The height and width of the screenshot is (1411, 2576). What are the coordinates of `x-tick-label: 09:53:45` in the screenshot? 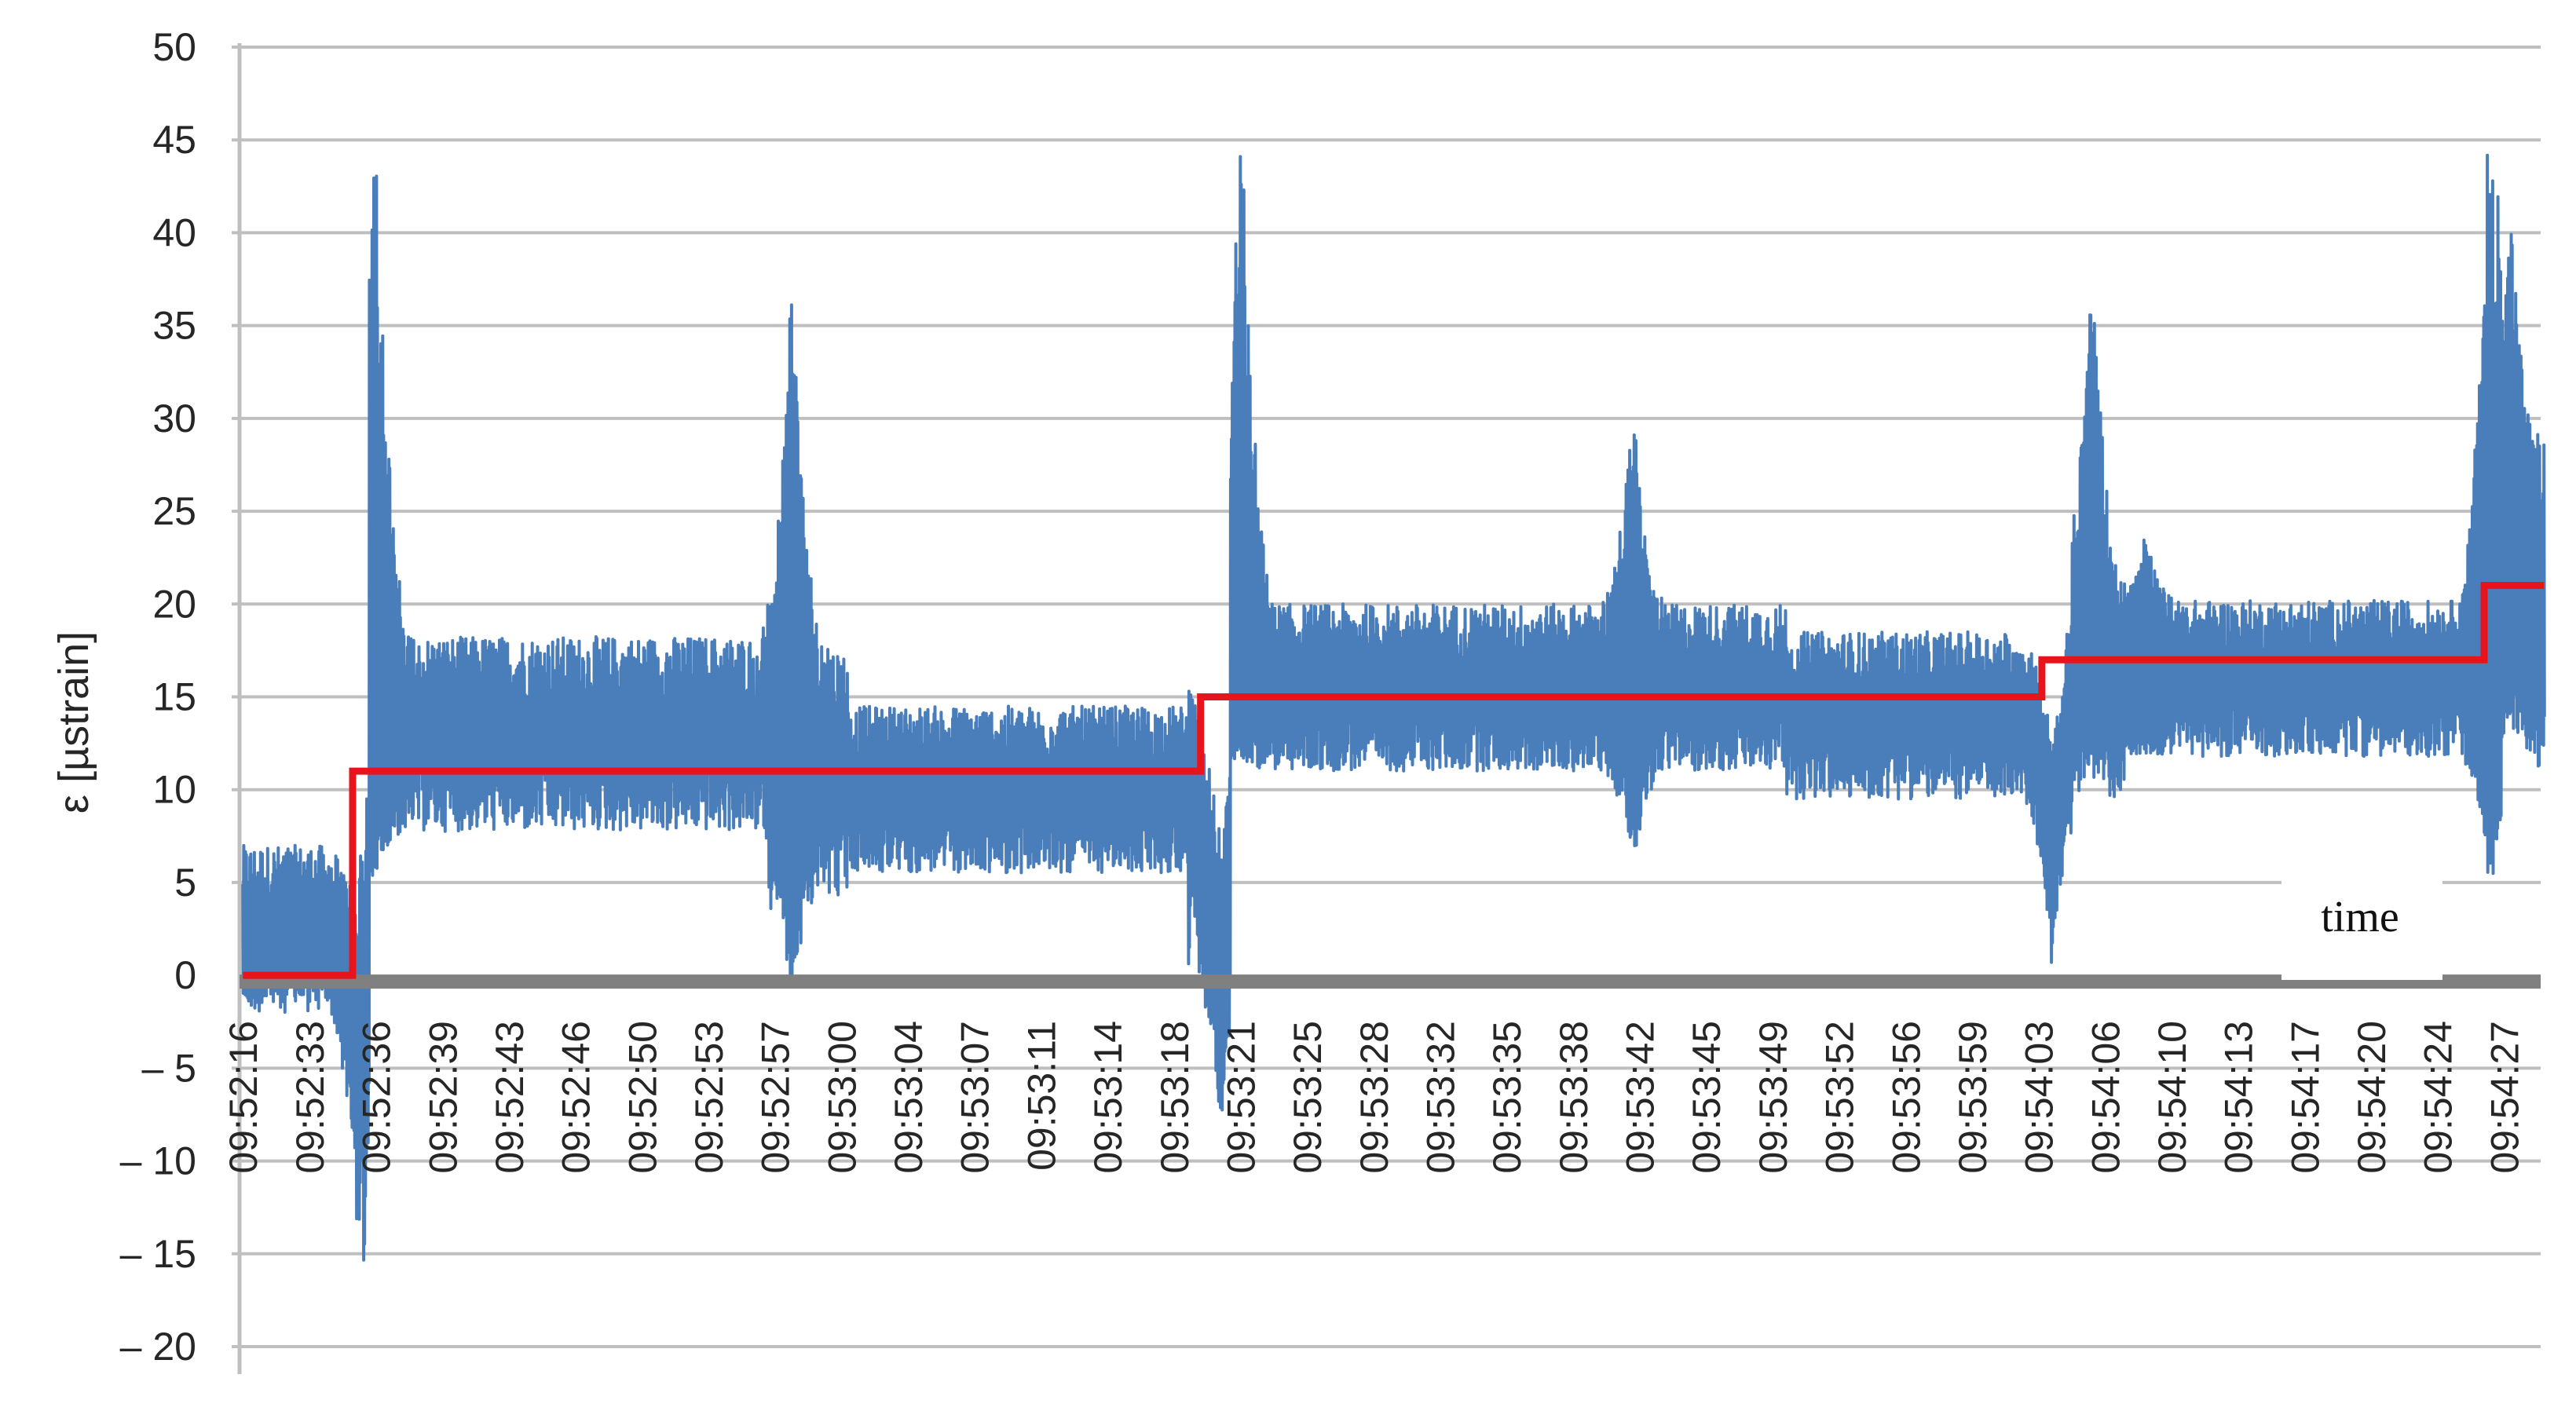 It's located at (1707, 1097).